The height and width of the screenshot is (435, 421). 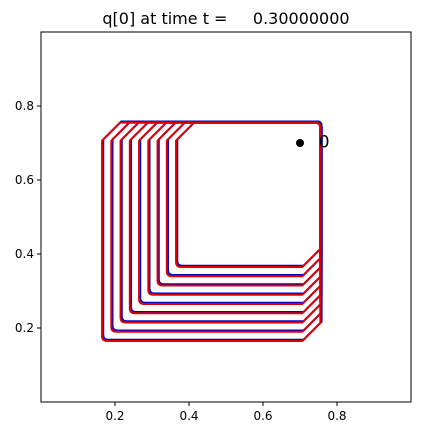 I want to click on x-axis-ticks: 0.2 0.4 0.6 0.8, so click(x=226, y=412).